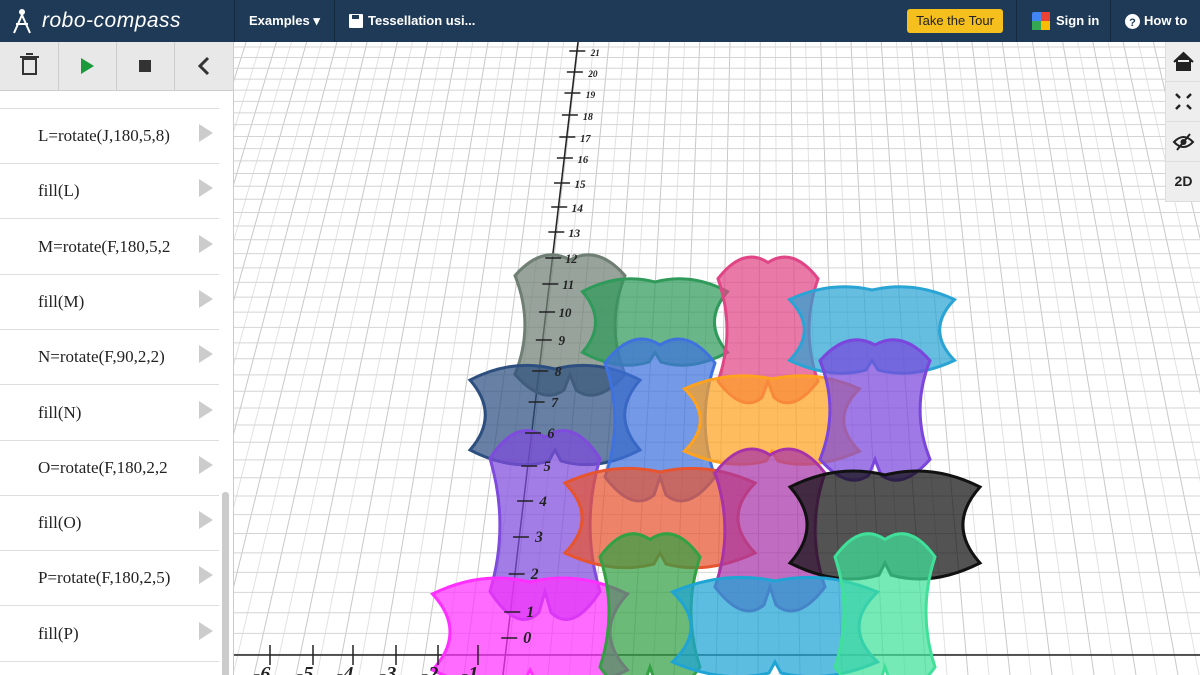 Image resolution: width=1200 pixels, height=675 pixels. I want to click on code-row: M=rotate(F,180,5,2, so click(109, 247).